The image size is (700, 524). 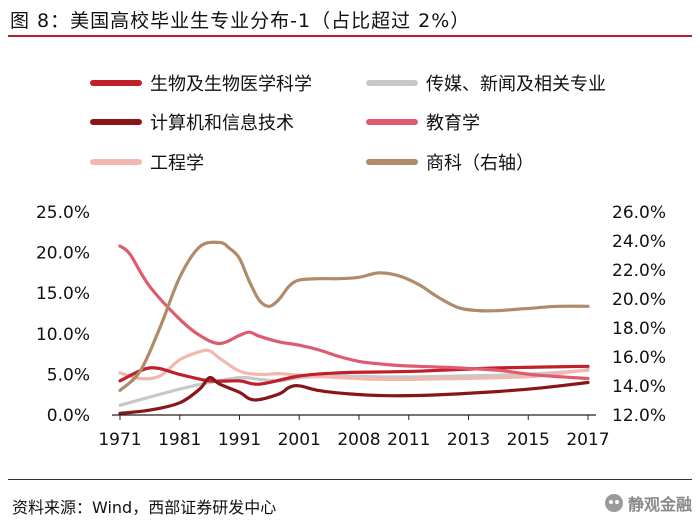 What do you see at coordinates (659, 504) in the screenshot?
I see `watermark-label: 静观金融` at bounding box center [659, 504].